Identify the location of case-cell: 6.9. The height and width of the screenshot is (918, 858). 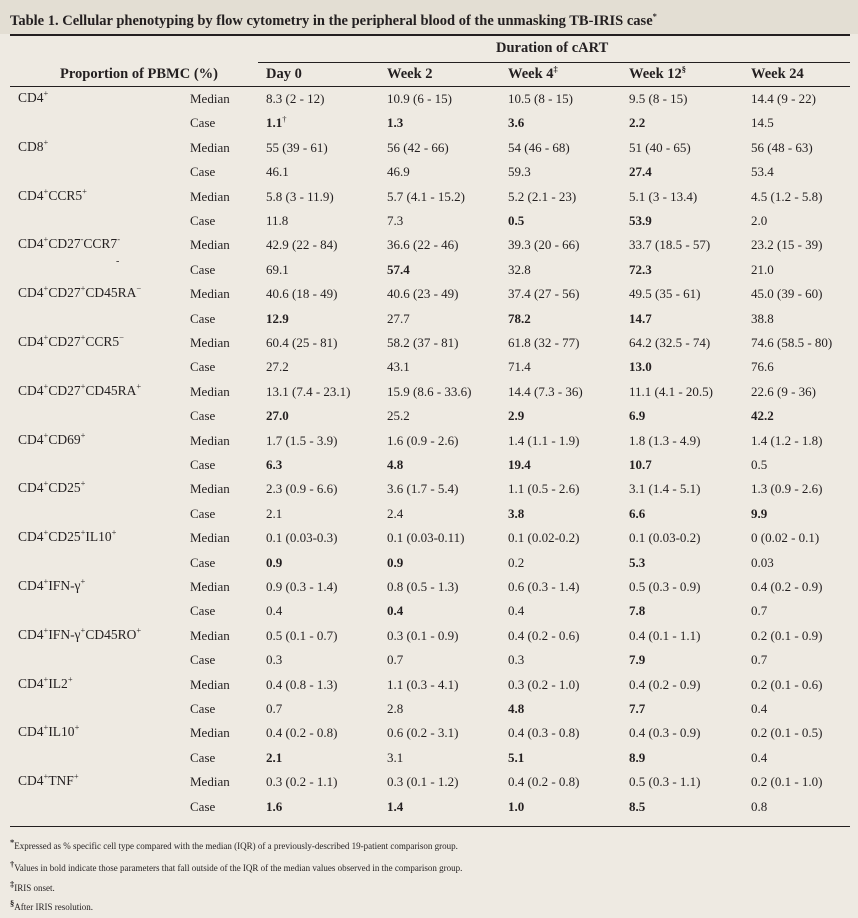
(637, 416).